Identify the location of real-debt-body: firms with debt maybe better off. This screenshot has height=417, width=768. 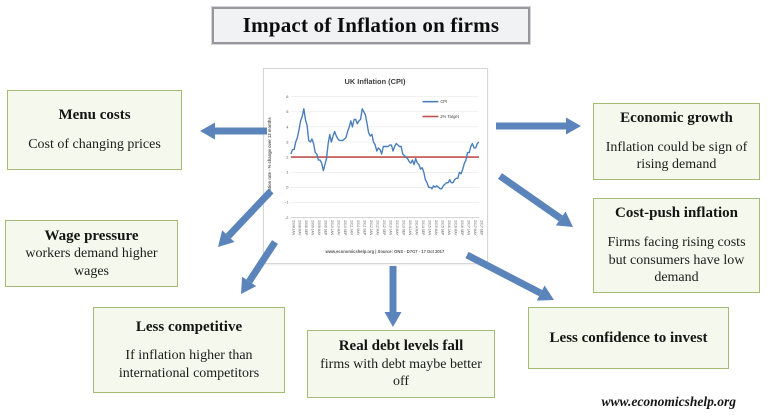
(401, 373).